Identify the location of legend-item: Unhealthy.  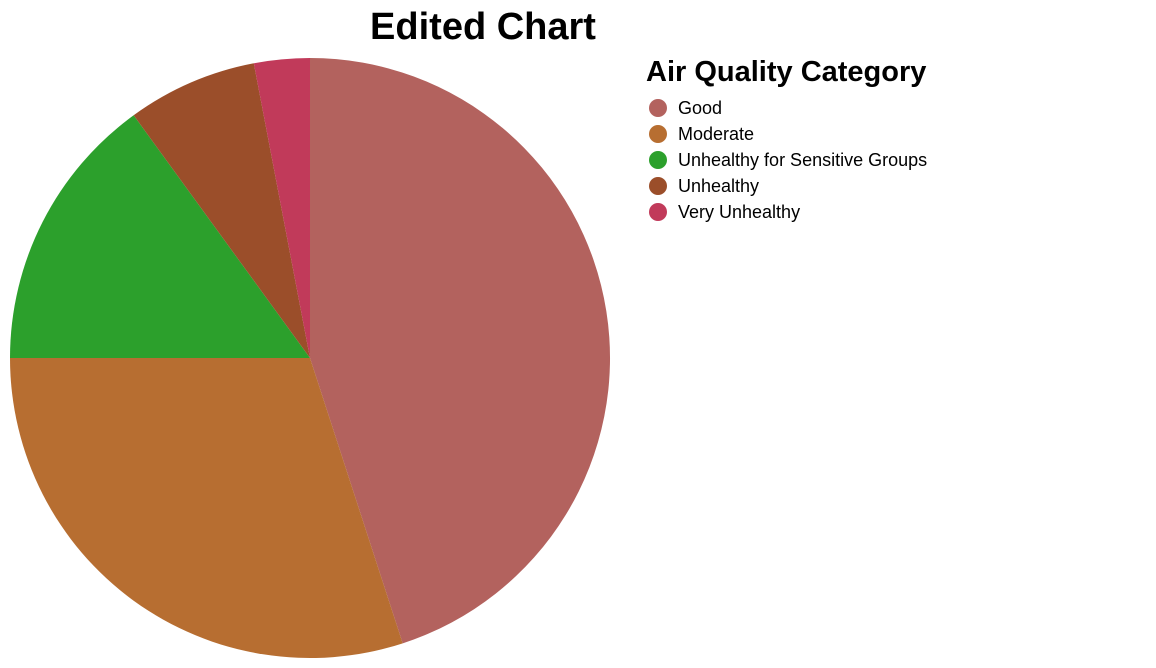
(788, 186).